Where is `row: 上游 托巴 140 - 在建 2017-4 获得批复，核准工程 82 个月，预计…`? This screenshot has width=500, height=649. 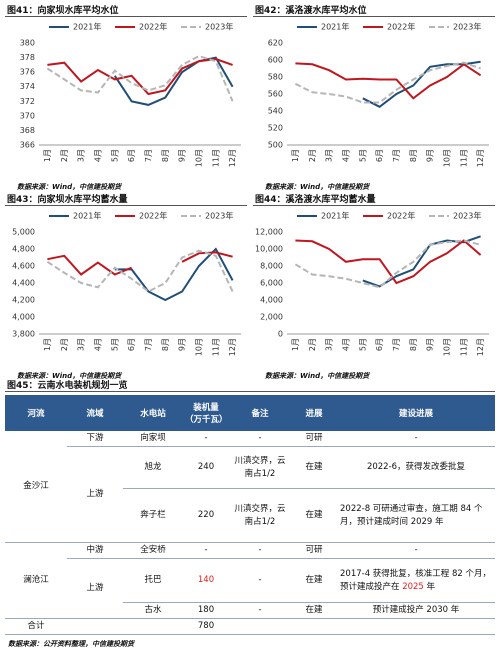
row: 上游 托巴 140 - 在建 2017-4 获得批复，核准工程 82 个月，预计… is located at coordinates (250, 588).